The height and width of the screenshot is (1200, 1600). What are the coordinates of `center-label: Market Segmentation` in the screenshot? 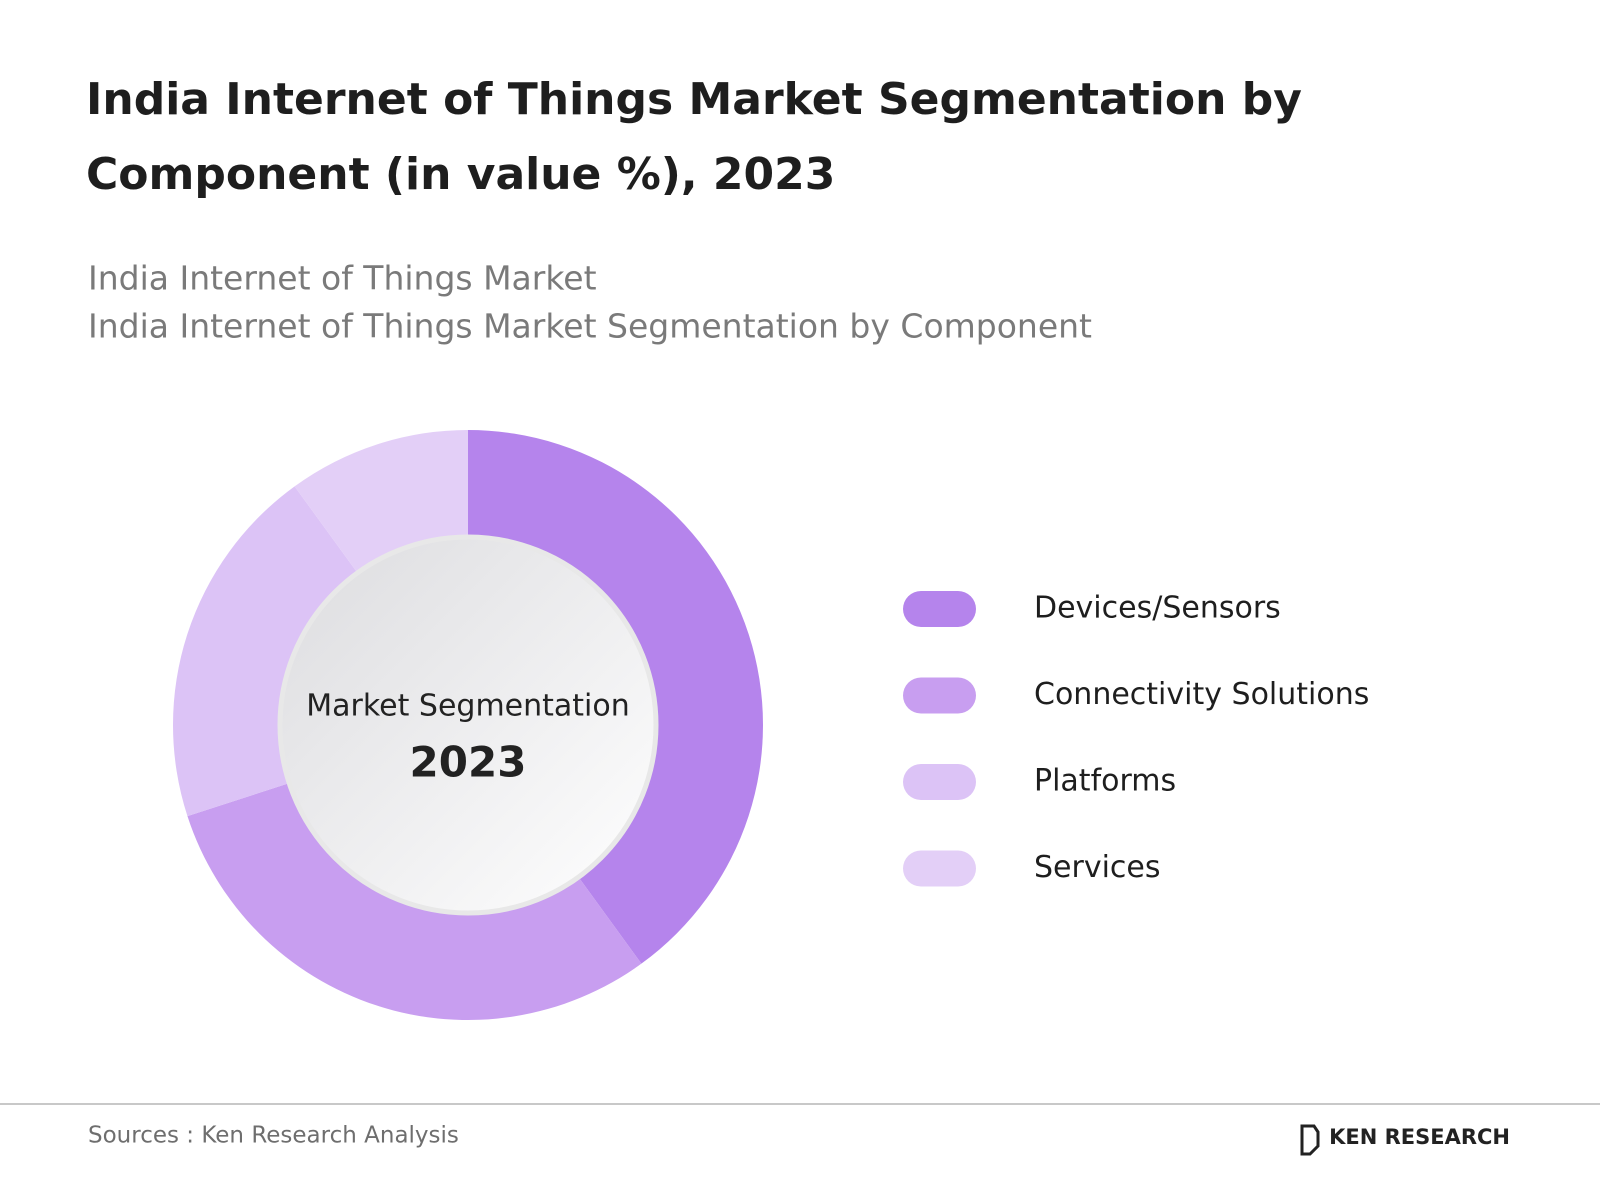 It's located at (468, 706).